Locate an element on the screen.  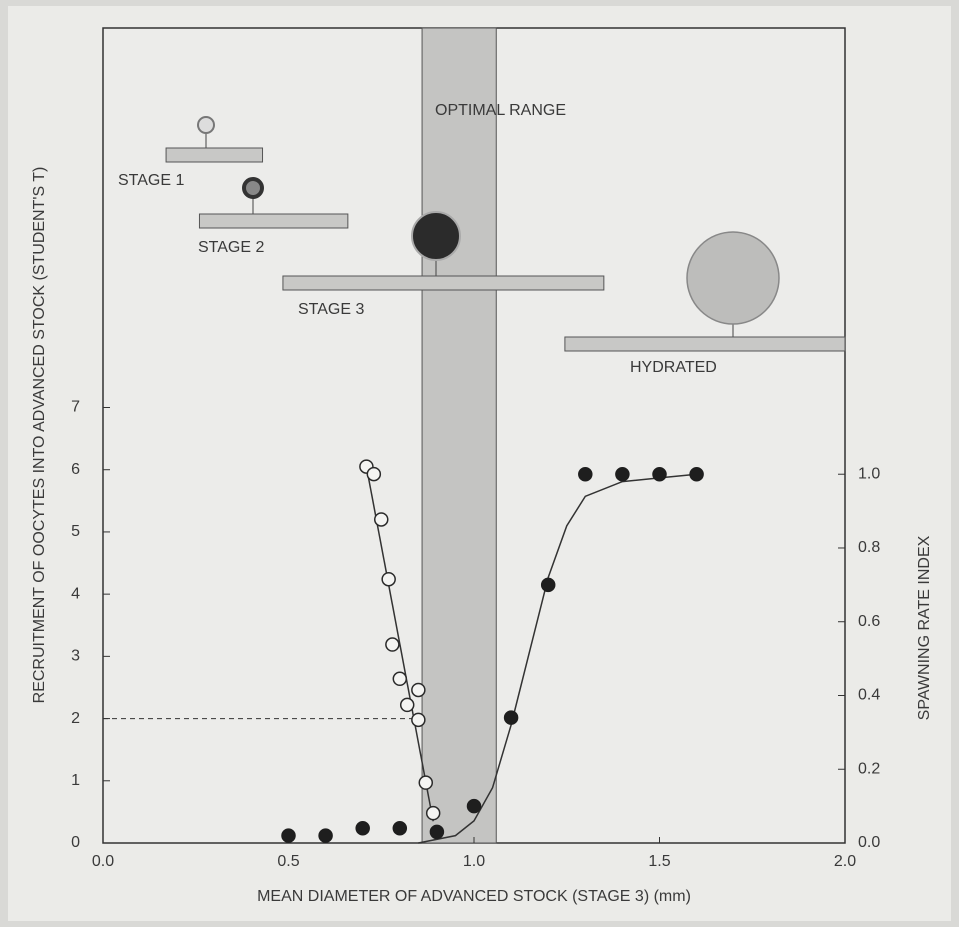
y2-tick-label: 0.4 is located at coordinates (869, 695).